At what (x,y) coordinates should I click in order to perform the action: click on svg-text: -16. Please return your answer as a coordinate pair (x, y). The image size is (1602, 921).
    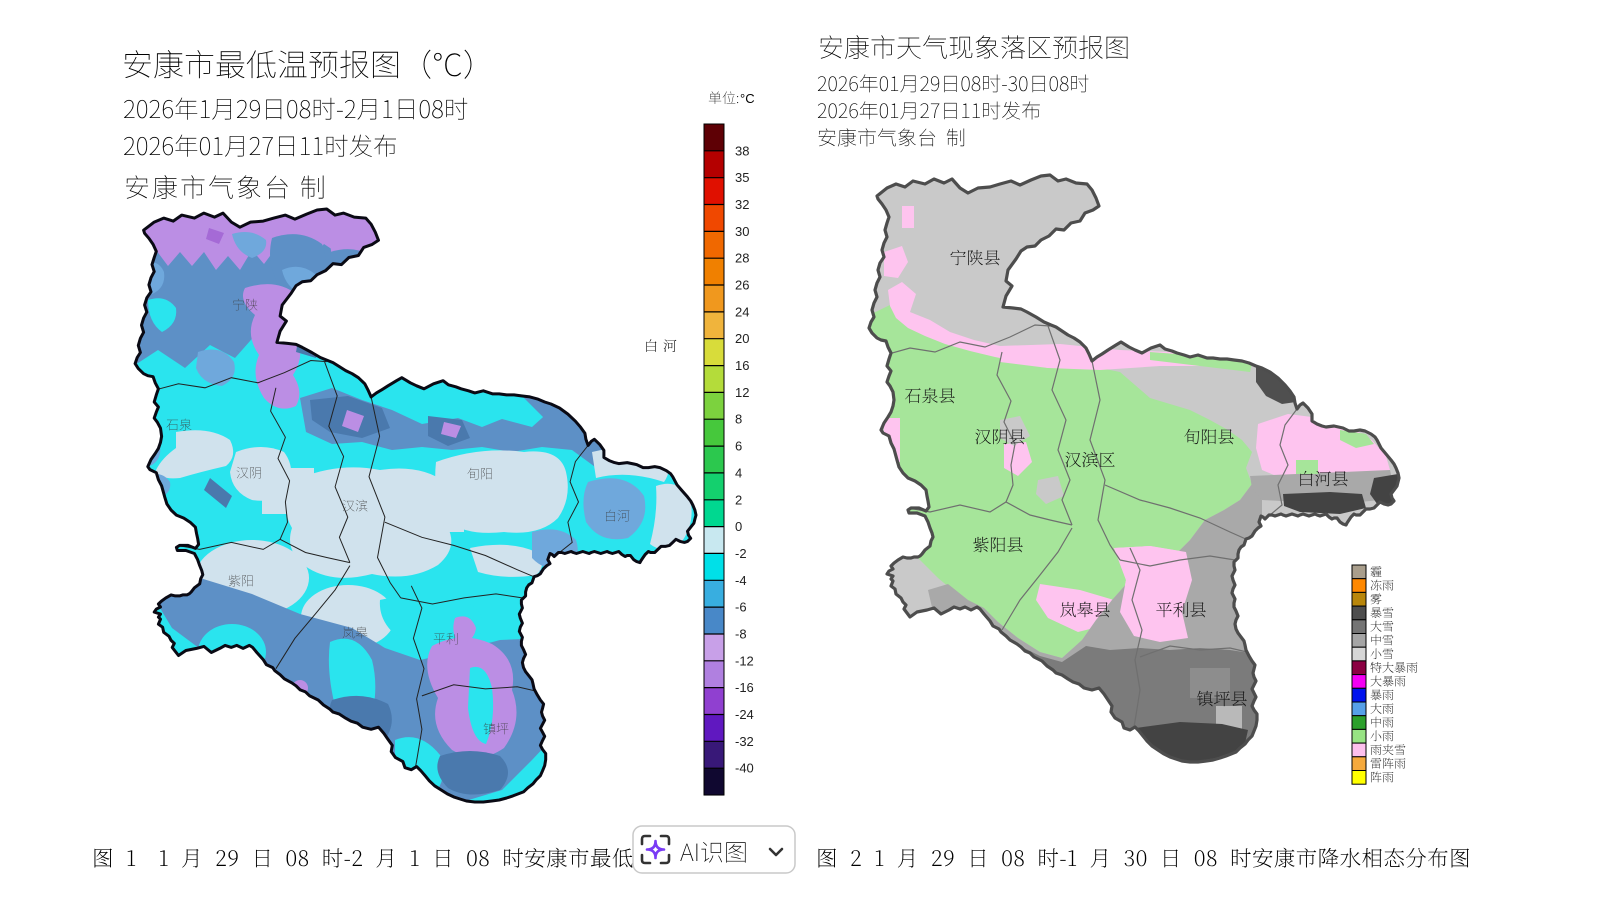
    Looking at the image, I should click on (744, 687).